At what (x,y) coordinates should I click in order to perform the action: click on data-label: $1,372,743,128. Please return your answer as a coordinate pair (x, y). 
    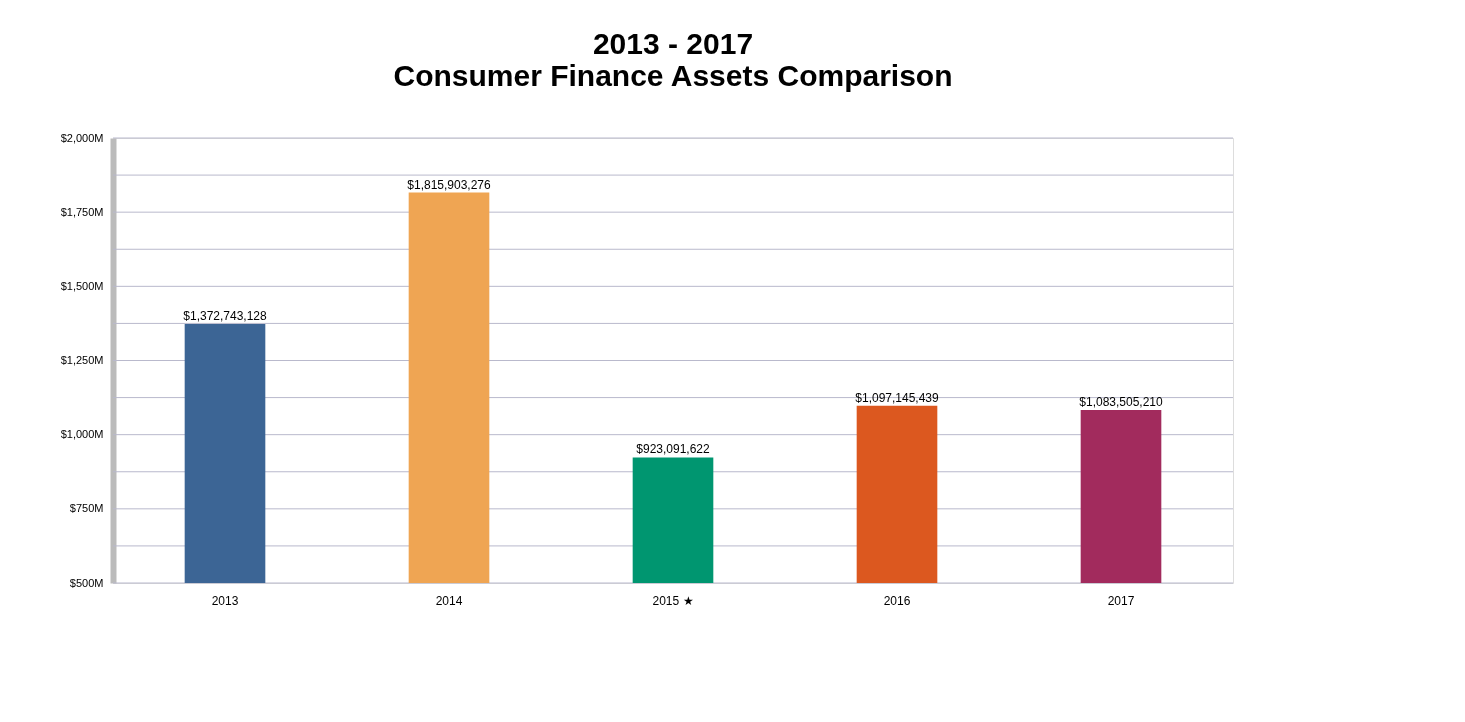
    Looking at the image, I should click on (225, 316).